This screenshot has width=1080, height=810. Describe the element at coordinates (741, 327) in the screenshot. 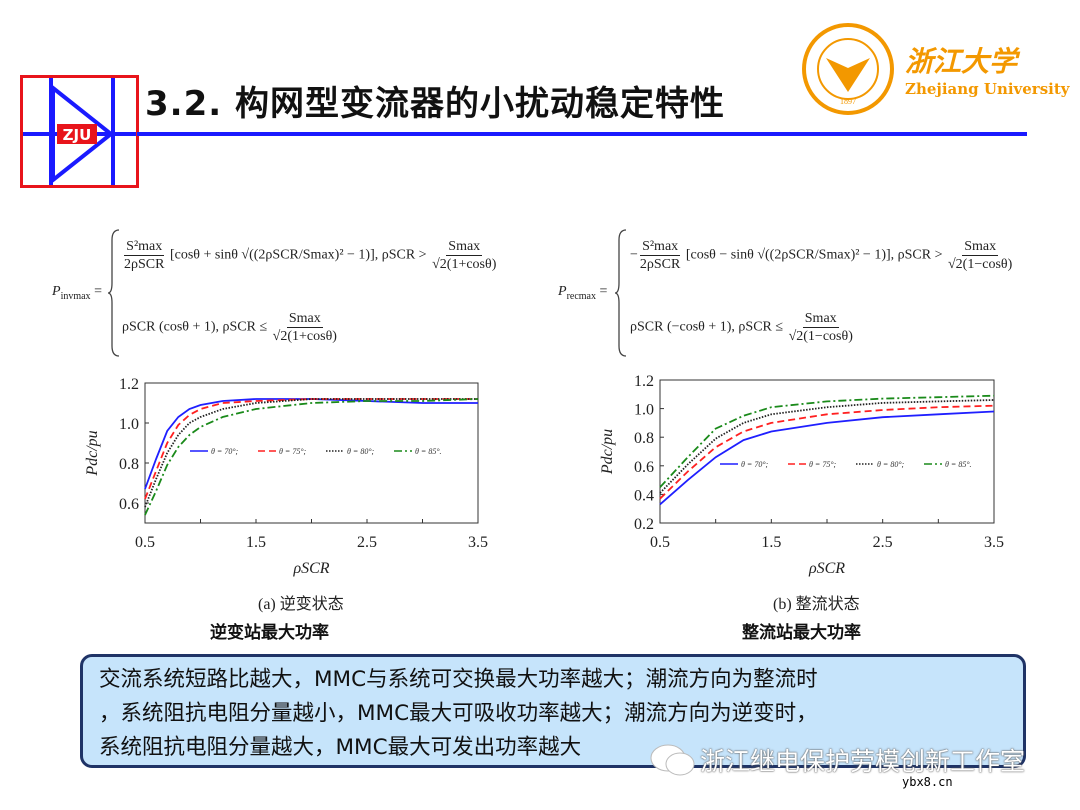

I see `formula-rec-case2: ρSCR (−cosθ + 1), ρSCR ≤ Smax √2(1−cosθ)` at that location.